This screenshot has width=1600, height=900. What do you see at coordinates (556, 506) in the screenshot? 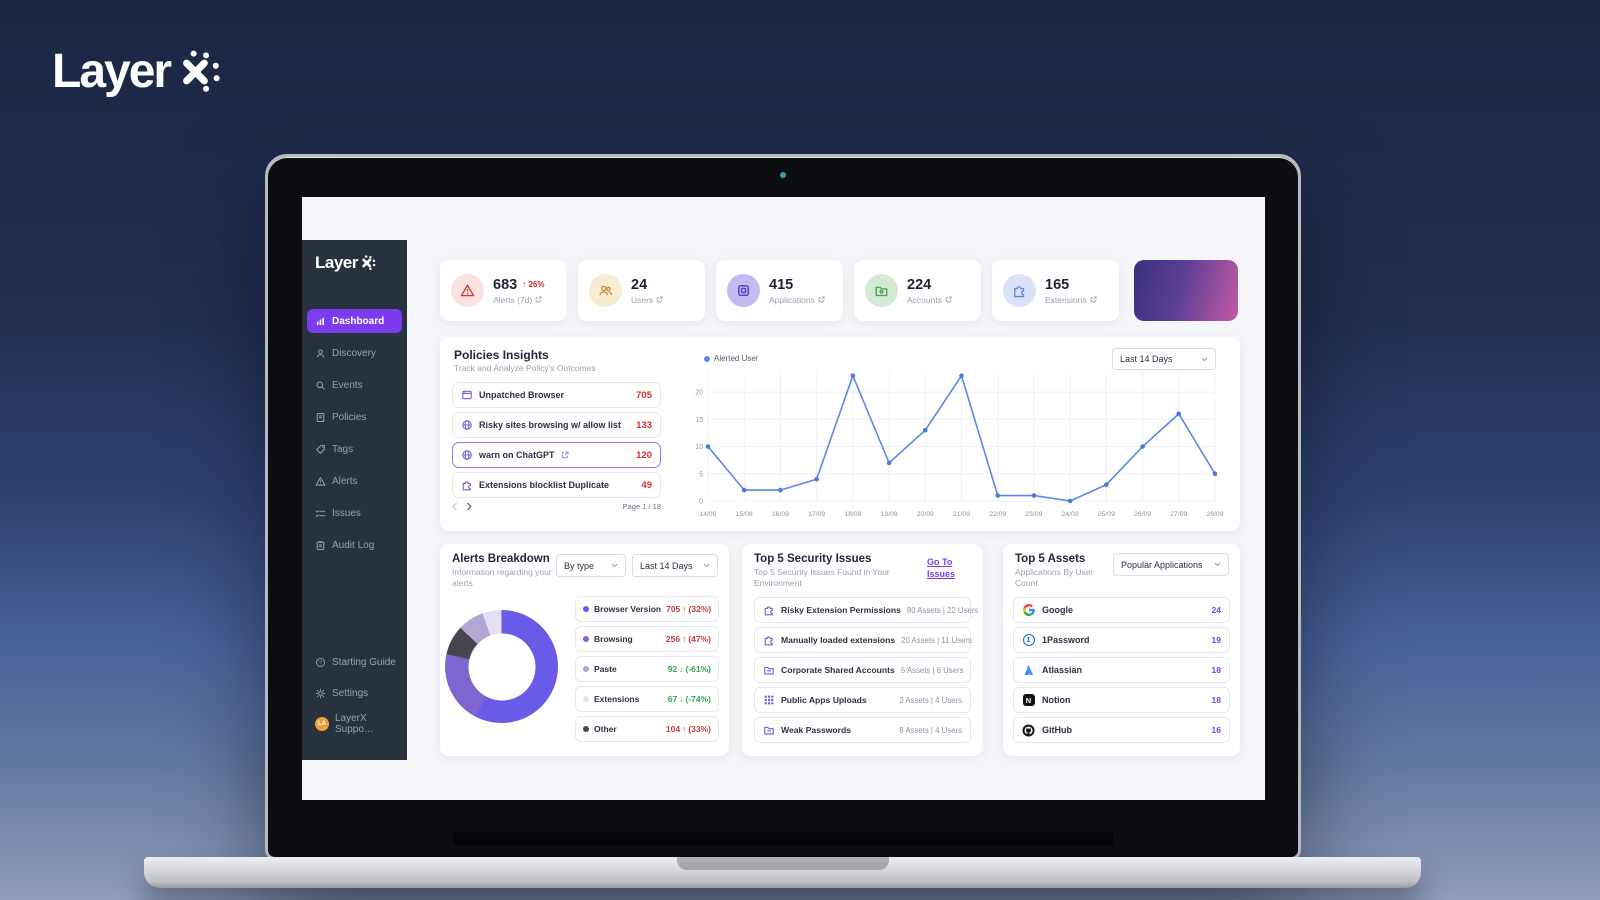
I see `policies-pagination: Page 1 / 18` at bounding box center [556, 506].